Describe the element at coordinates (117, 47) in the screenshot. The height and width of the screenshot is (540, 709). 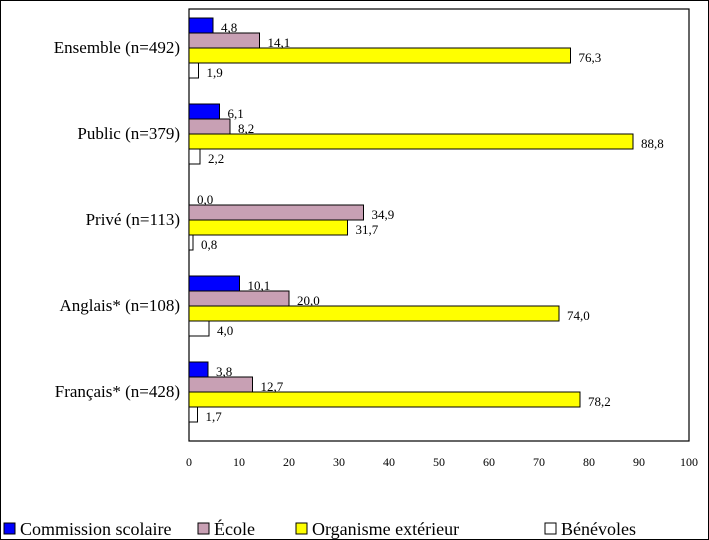
I see `category-label: Ensemble (n=492)` at that location.